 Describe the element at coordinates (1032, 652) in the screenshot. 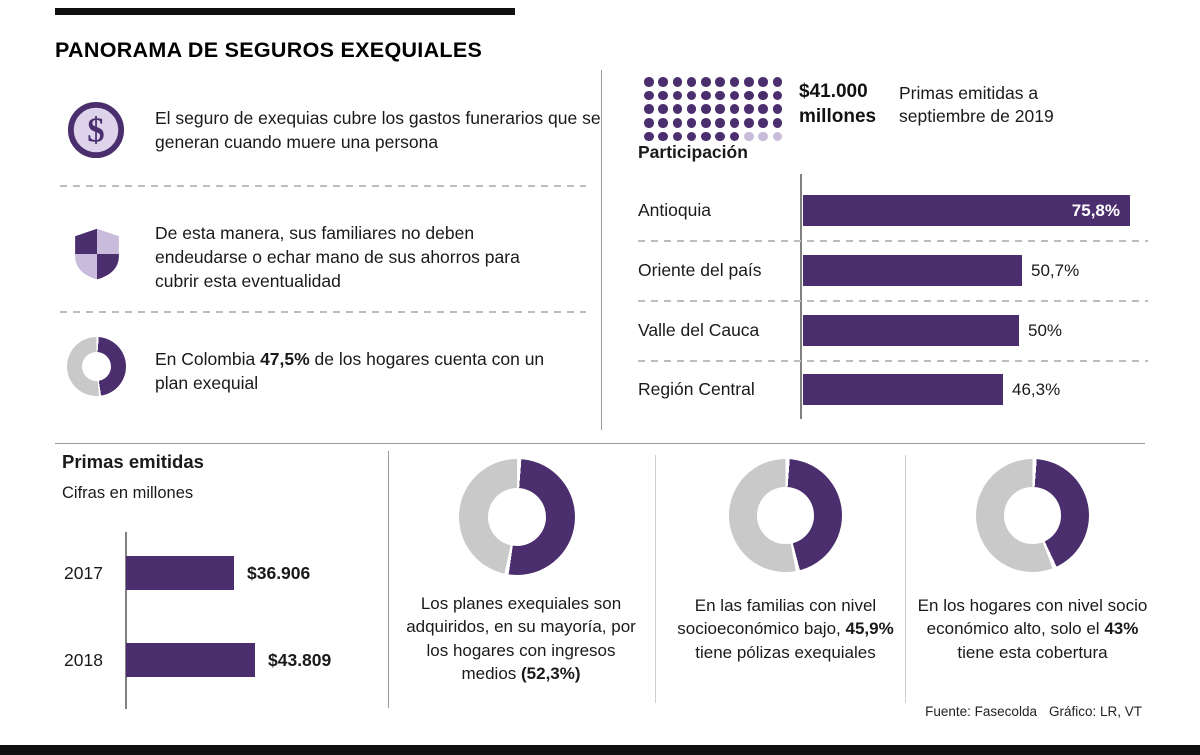

I see `donut-text-suffix: tiene esta cobertura` at that location.